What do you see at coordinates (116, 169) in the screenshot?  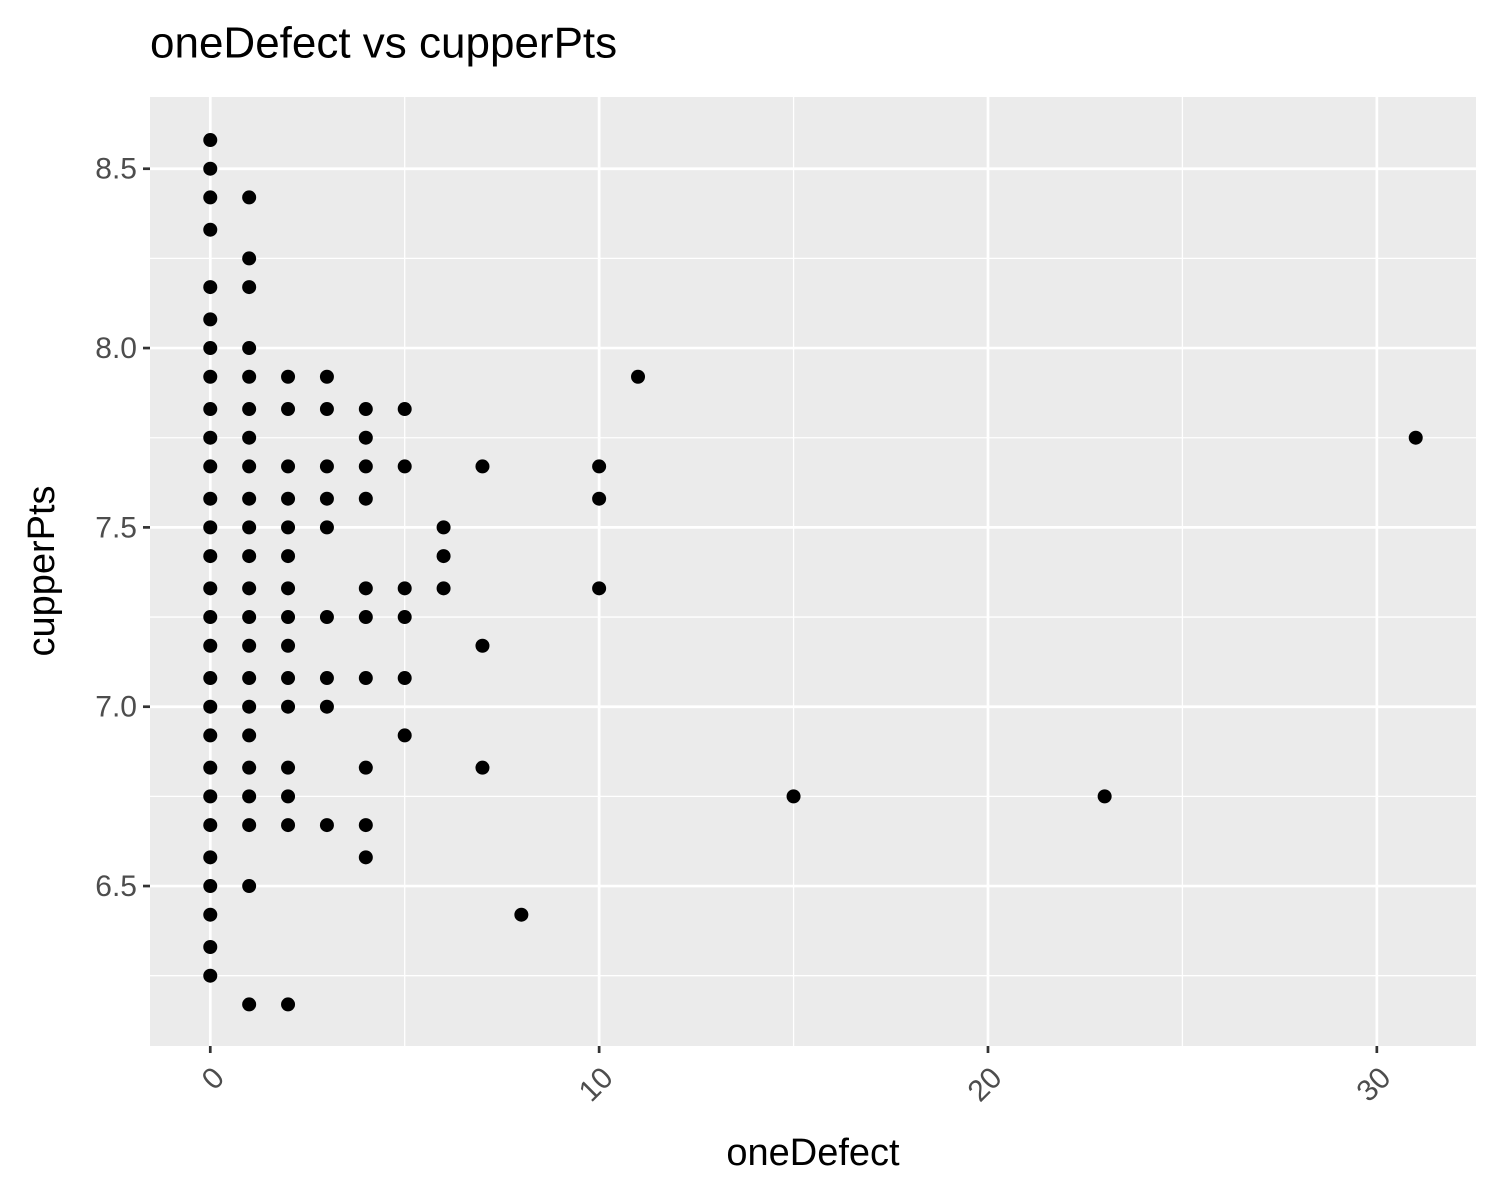 I see `y-tick-label: 8.5` at bounding box center [116, 169].